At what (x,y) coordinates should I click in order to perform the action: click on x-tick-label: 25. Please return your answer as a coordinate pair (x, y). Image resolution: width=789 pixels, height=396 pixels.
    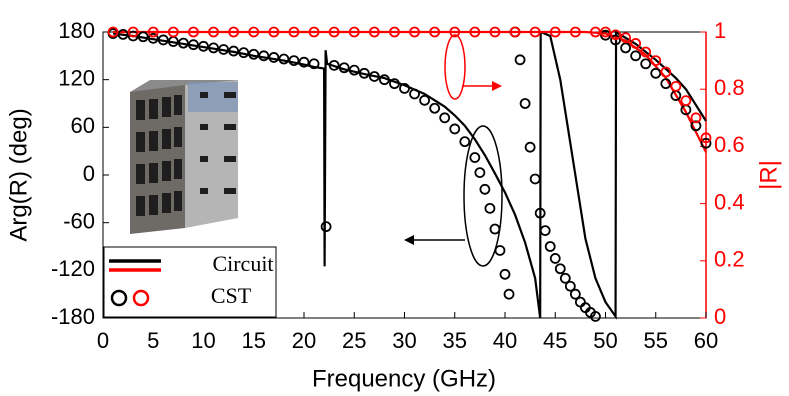
    Looking at the image, I should click on (354, 340).